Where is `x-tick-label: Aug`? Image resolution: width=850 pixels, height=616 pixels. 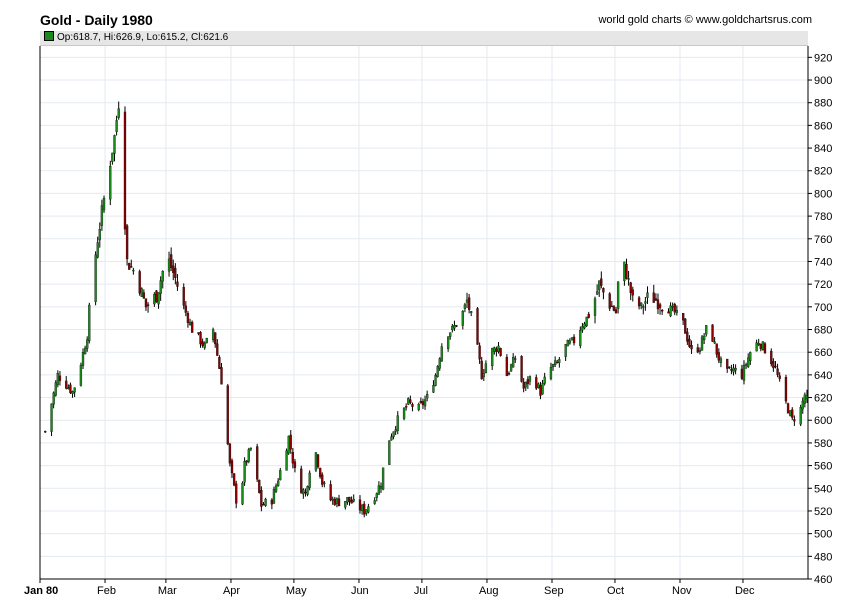
x-tick-label: Aug is located at coordinates (489, 591).